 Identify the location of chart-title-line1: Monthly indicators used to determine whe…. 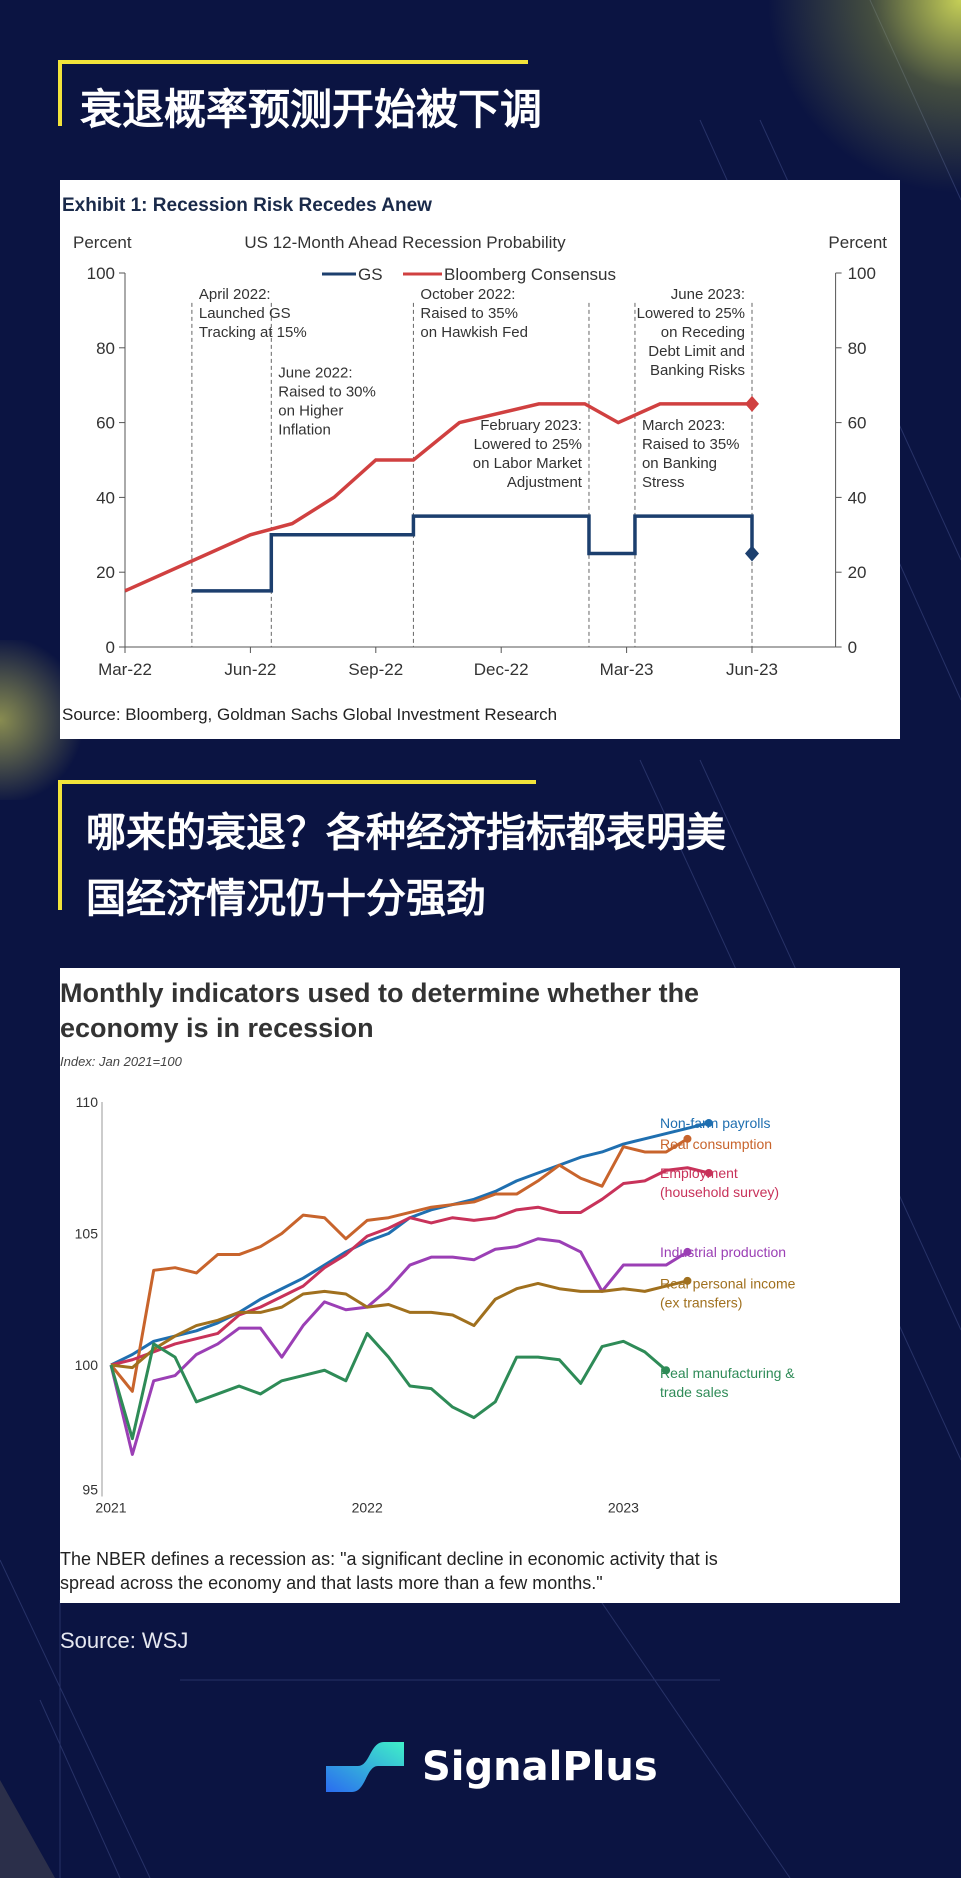
(379, 993).